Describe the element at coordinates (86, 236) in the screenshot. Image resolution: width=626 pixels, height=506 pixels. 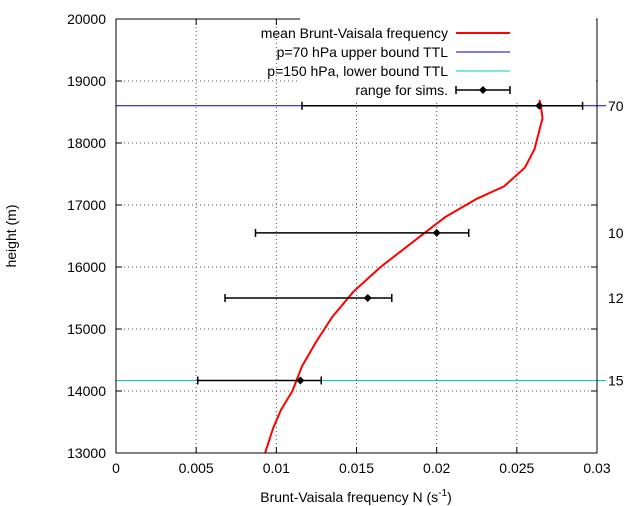
I see `y-tick-labels: 13000 14000 15000 16000 17000 18000 19000 20000` at that location.